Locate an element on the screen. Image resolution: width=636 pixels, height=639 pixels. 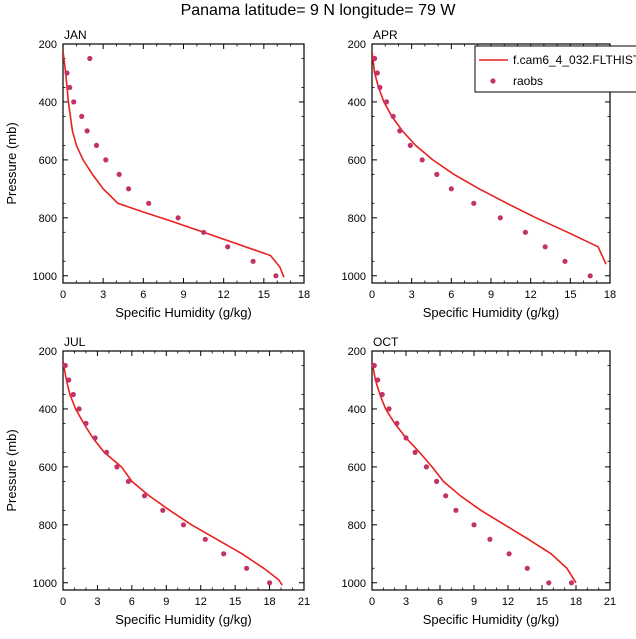
plot-frame-oct is located at coordinates (491, 470).